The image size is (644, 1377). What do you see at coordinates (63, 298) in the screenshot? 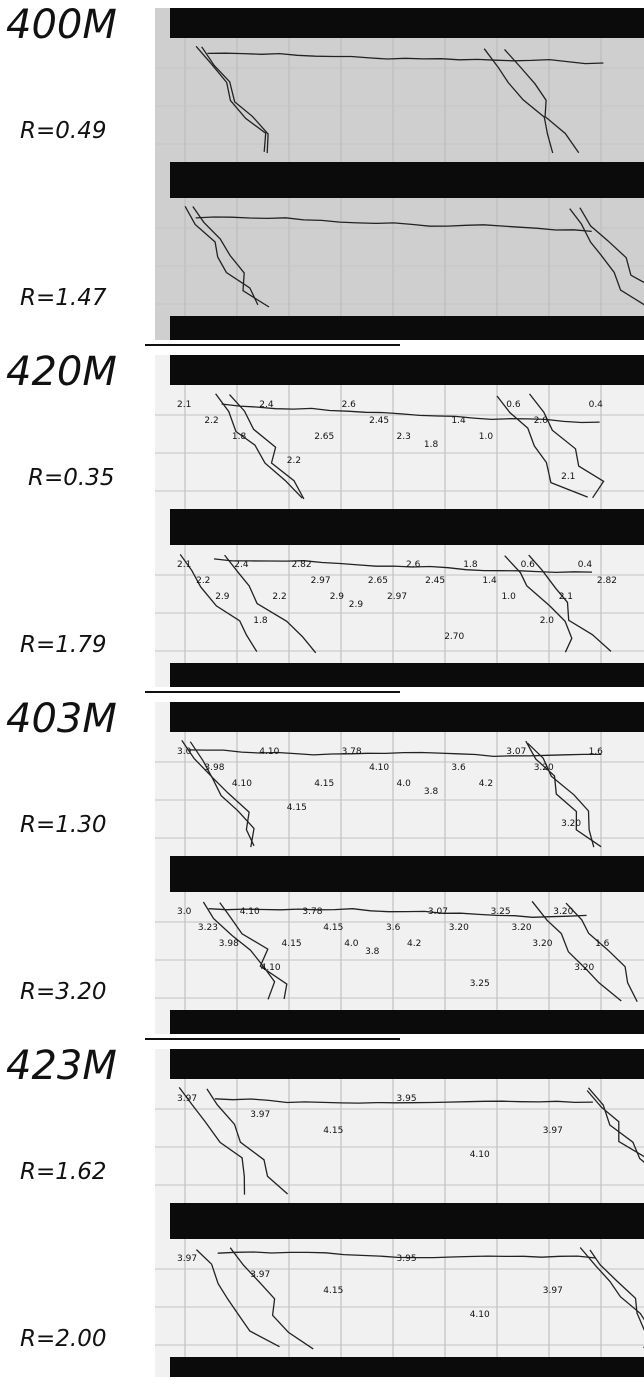
I see `ratio-label: R=1.47` at bounding box center [63, 298].